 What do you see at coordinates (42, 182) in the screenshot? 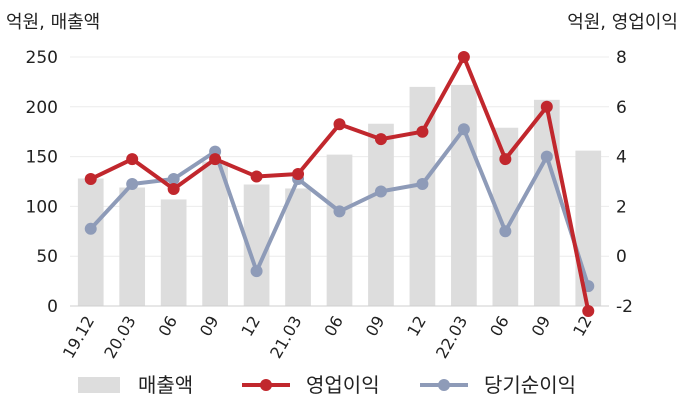
I see `left-axis-ticks: 0 50 100 150 200 250` at bounding box center [42, 182].